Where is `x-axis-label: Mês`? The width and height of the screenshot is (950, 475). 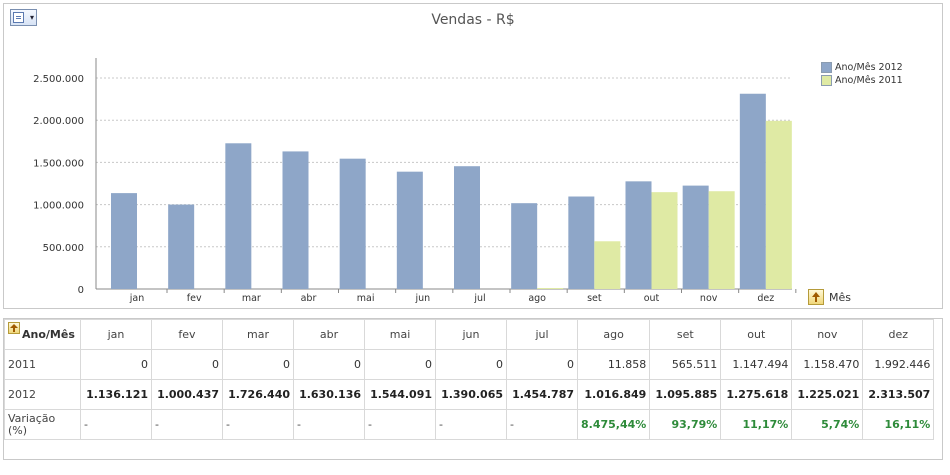
x-axis-label: Mês is located at coordinates (840, 297).